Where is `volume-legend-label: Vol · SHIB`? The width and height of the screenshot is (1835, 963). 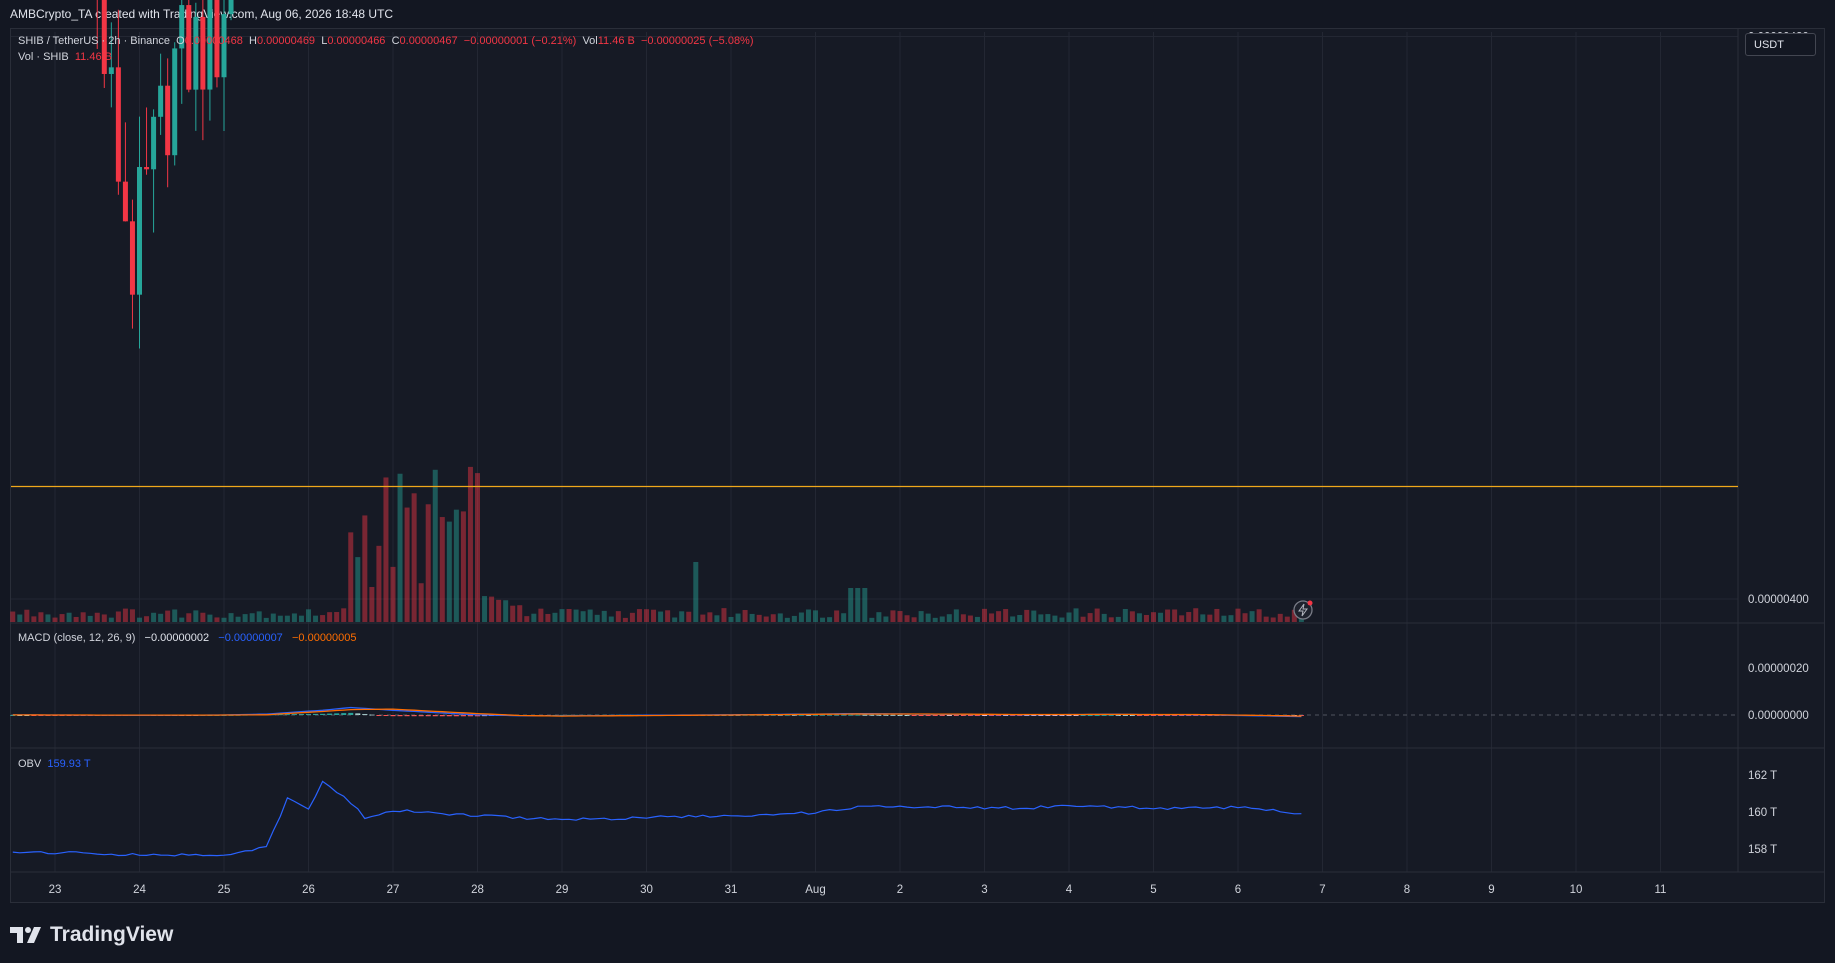
volume-legend-label: Vol · SHIB is located at coordinates (43, 57).